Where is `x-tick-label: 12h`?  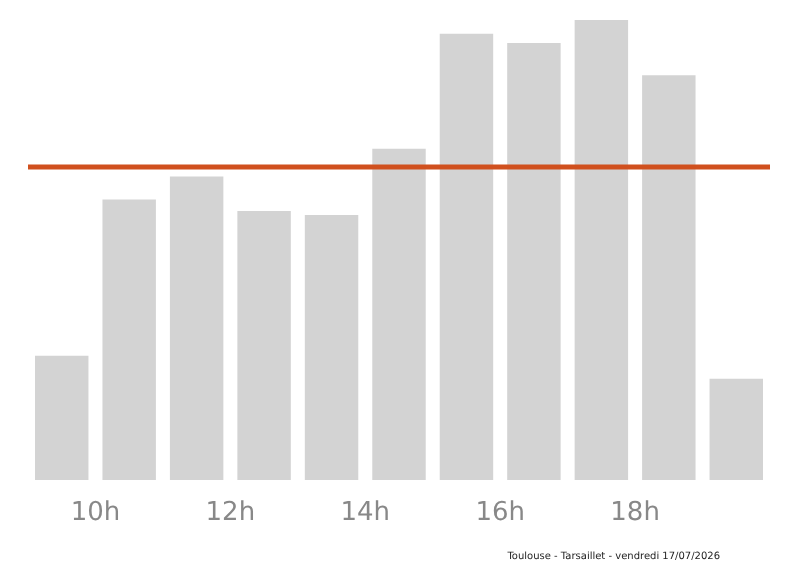
x-tick-label: 12h is located at coordinates (230, 513).